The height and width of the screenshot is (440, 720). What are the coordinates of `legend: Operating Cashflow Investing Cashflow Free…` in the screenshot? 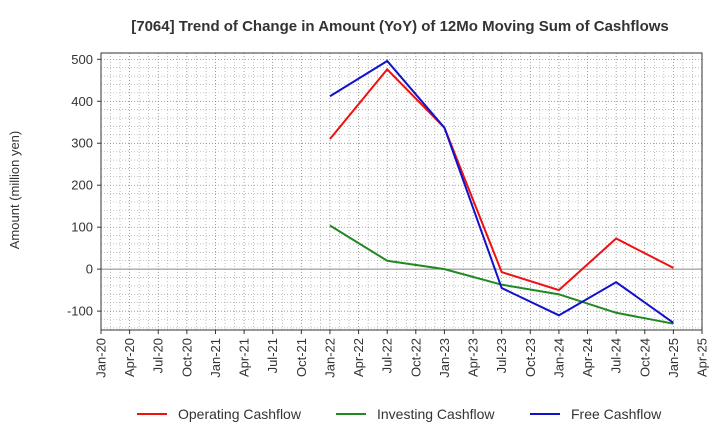 It's located at (399, 414).